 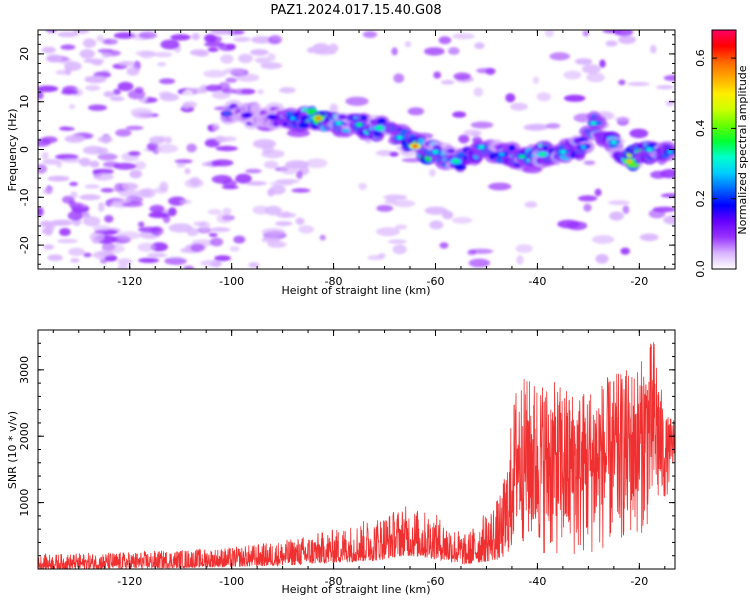 I want to click on spectrogram-y-tick-label: 0, so click(x=24, y=149).